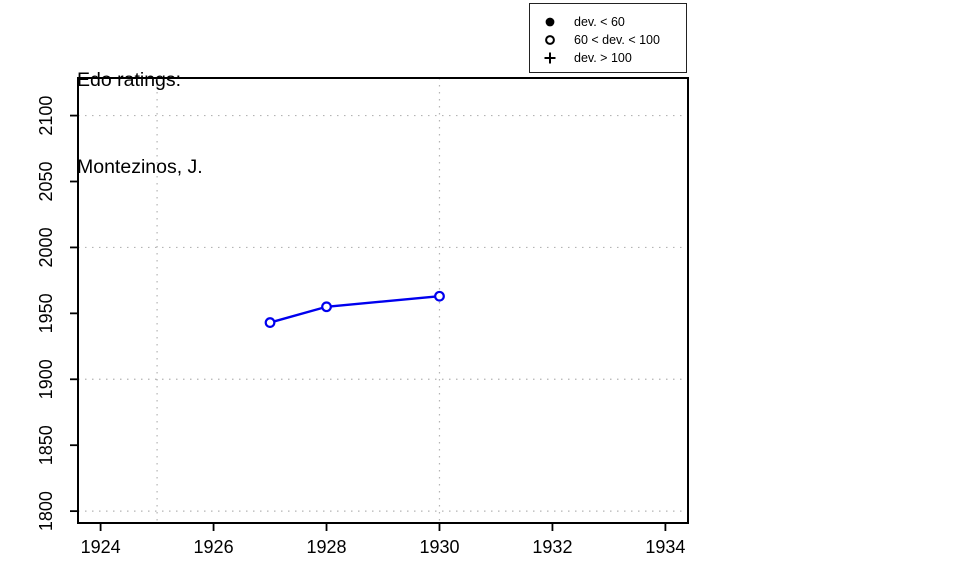  What do you see at coordinates (550, 40) in the screenshot?
I see `open-circle-icon` at bounding box center [550, 40].